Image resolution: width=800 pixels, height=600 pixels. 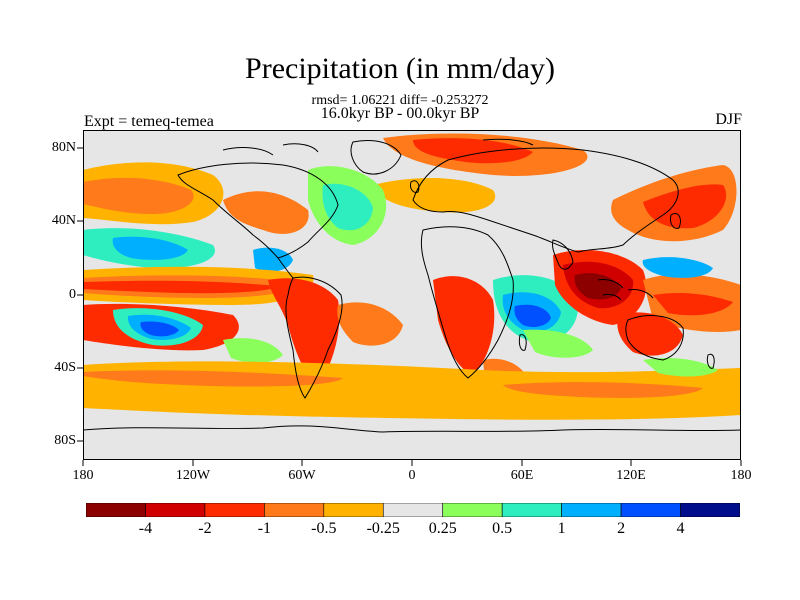 I want to click on lon-label-120e: 120E, so click(x=631, y=475).